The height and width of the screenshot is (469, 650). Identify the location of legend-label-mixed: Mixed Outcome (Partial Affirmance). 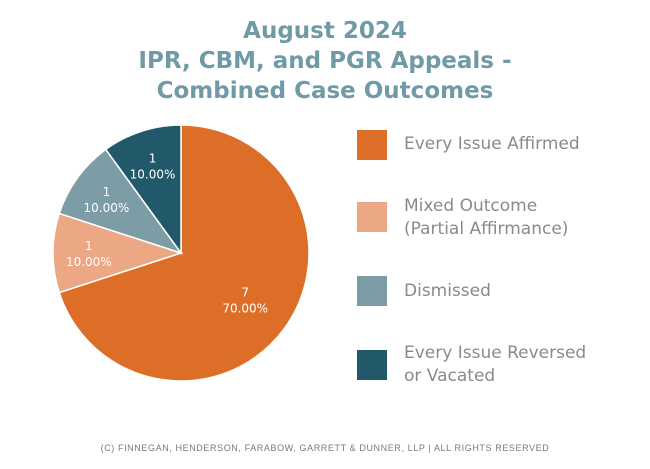
(486, 217).